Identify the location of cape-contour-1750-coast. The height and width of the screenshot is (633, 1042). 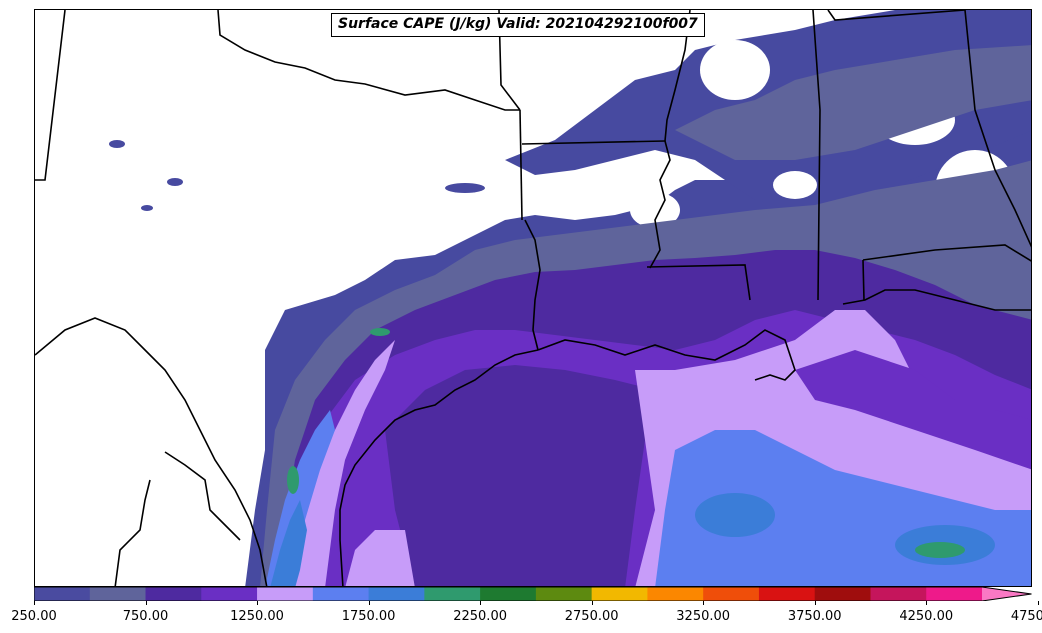
(288, 543).